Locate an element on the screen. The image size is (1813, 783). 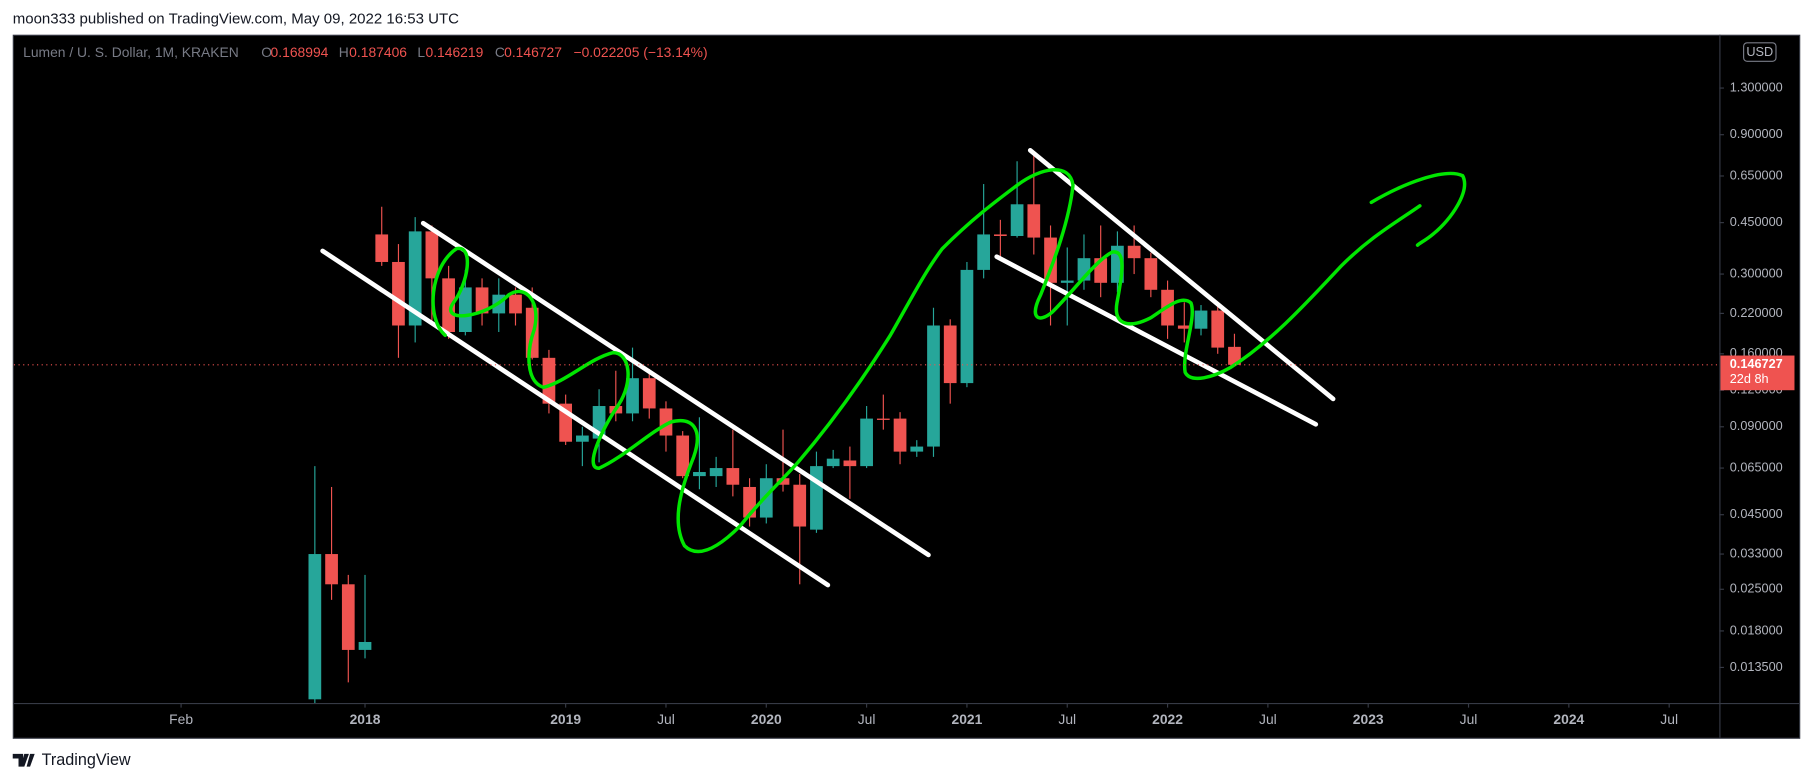
y-tick-label: 0.065000 is located at coordinates (1756, 466).